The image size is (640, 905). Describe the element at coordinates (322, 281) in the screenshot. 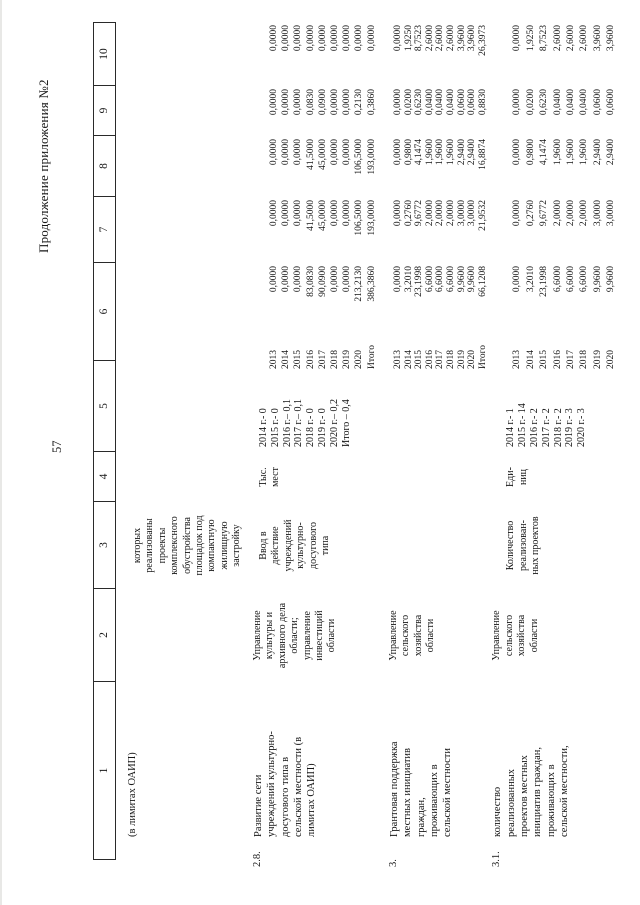

I see `finance-value: 90,0900` at that location.